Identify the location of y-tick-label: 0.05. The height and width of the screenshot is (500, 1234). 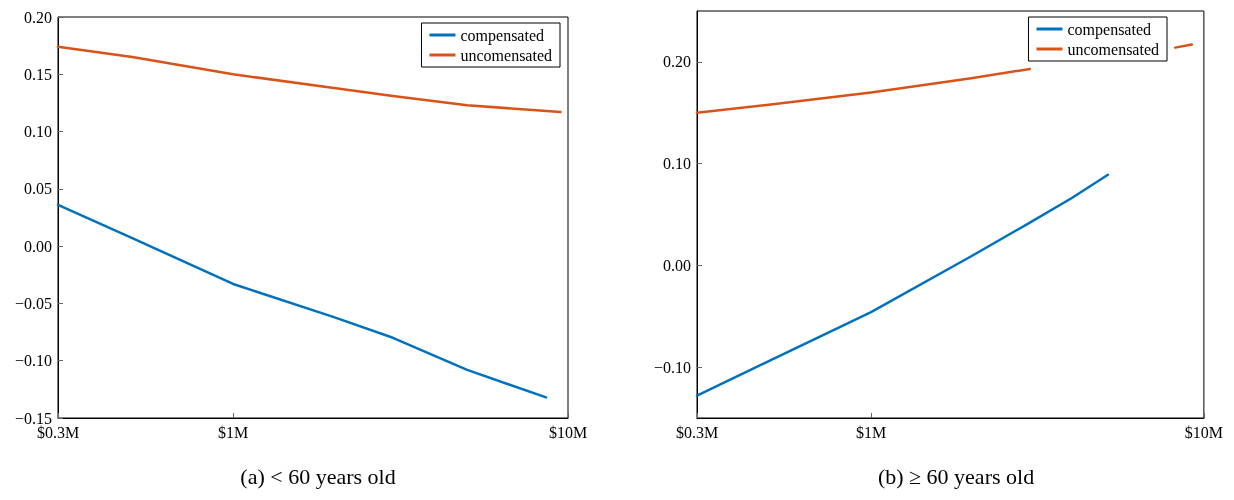
(38, 189).